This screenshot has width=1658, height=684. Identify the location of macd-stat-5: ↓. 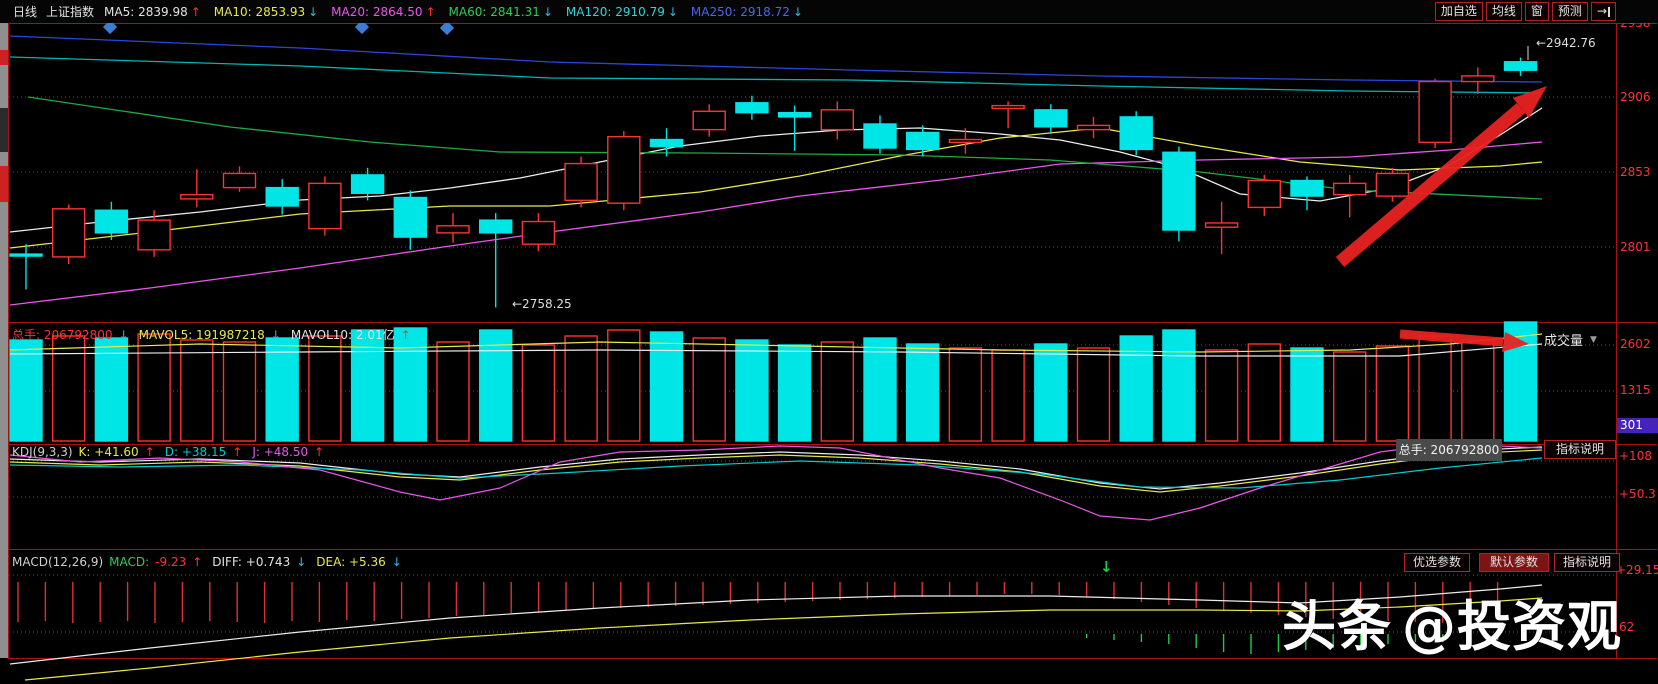
(301, 562).